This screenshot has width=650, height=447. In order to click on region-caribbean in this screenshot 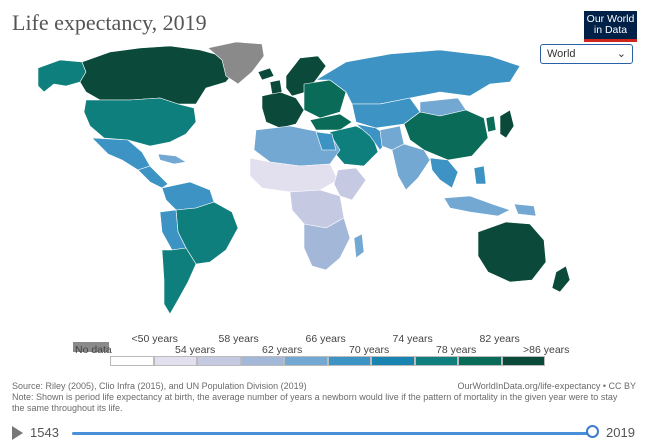, I will do `click(172, 159)`.